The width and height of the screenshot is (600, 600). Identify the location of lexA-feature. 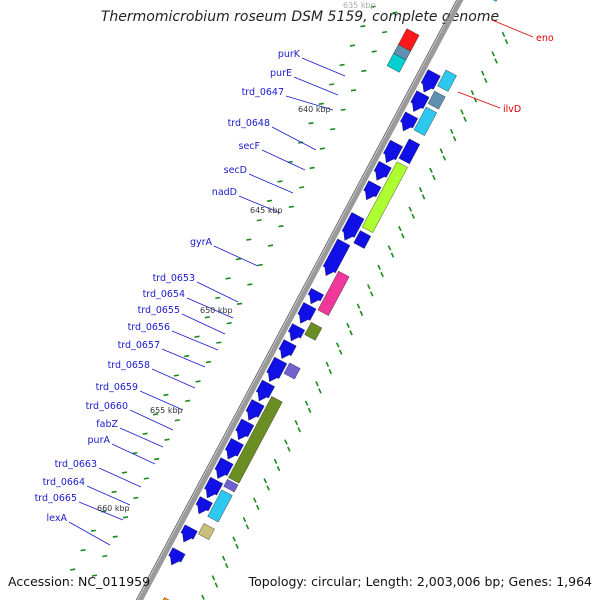
(166, 598).